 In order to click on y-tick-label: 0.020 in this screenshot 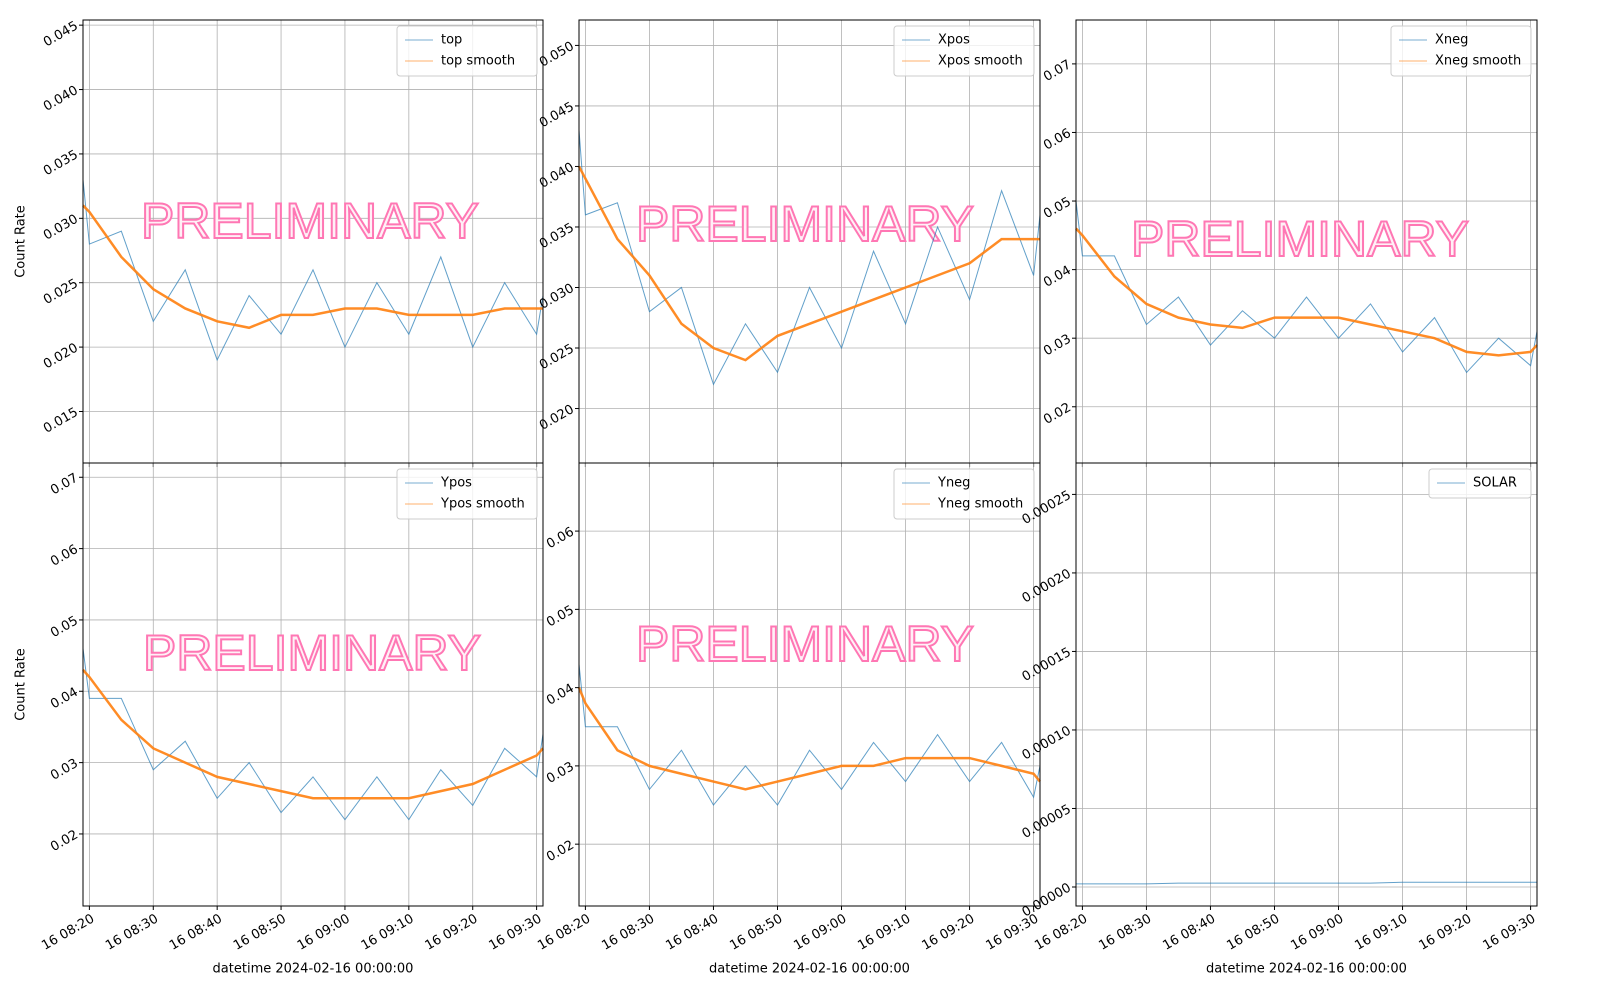, I will do `click(61, 357)`.